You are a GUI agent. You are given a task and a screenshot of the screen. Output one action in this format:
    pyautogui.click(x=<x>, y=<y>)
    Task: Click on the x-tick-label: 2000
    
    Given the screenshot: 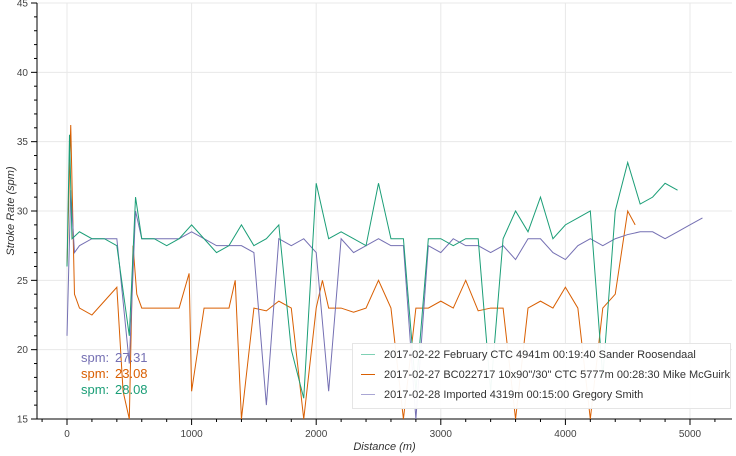 What is the action you would take?
    pyautogui.click(x=316, y=434)
    